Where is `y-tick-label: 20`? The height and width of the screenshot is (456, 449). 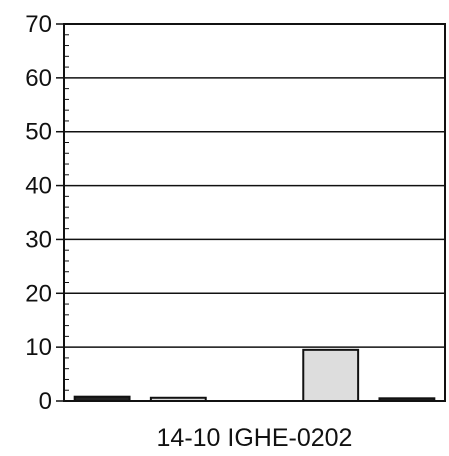 y-tick-label: 20 is located at coordinates (38, 293).